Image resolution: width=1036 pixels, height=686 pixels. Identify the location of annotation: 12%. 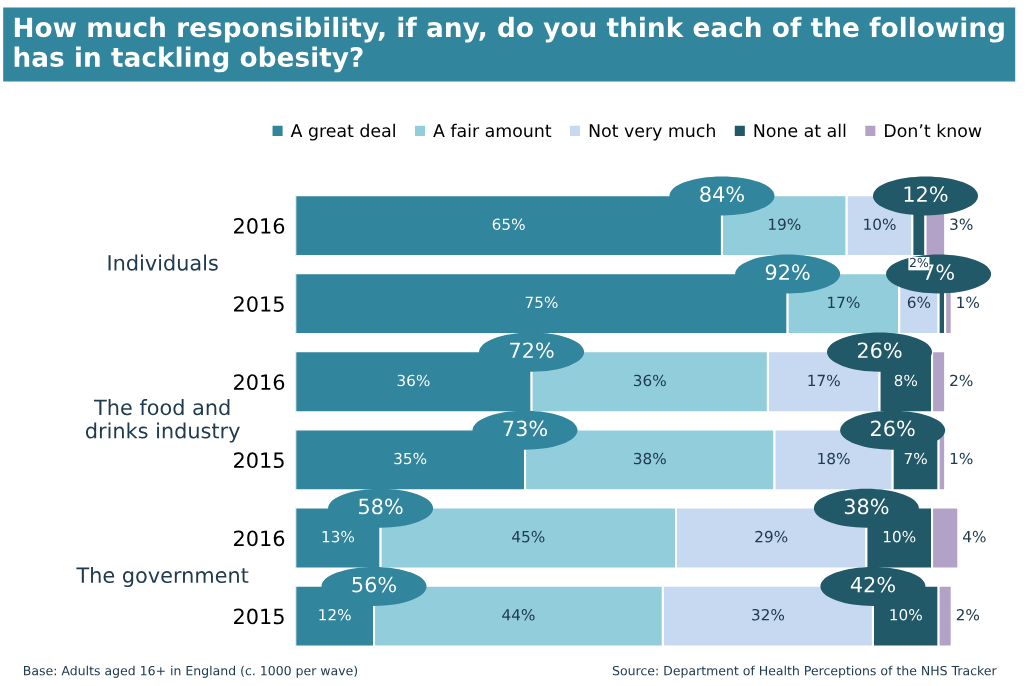
(926, 194).